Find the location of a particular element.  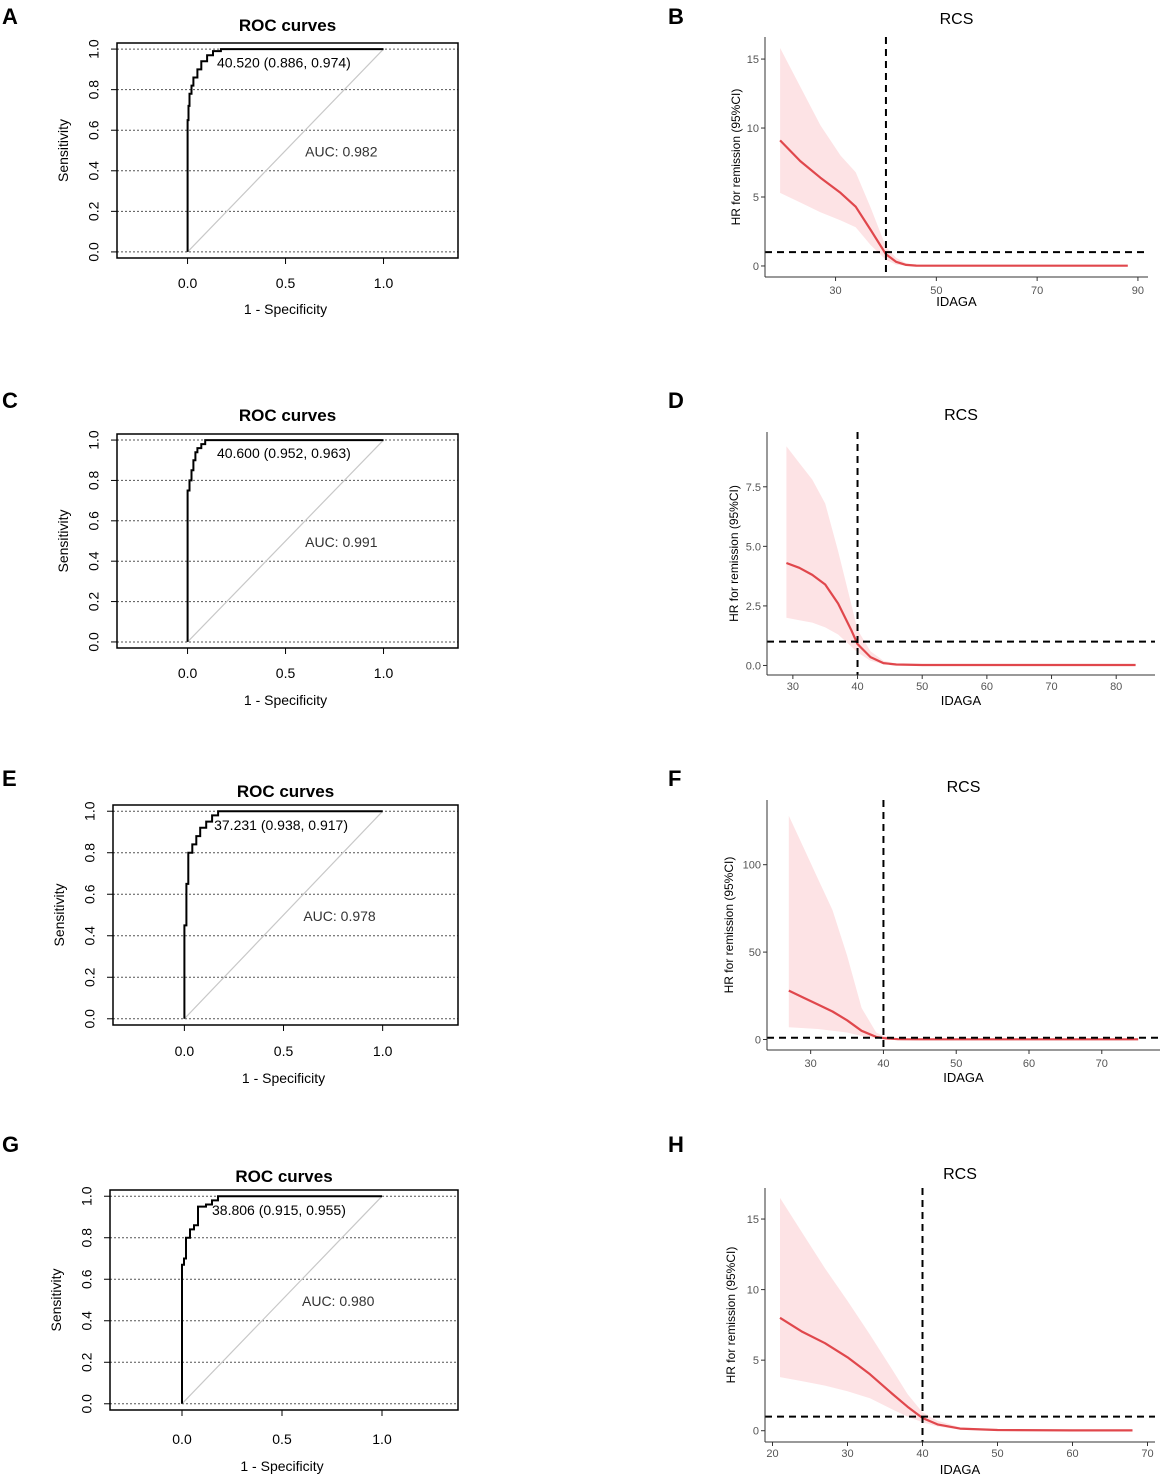

cutoff-annotation: 40.520 (0.886, 0.974) is located at coordinates (284, 62).